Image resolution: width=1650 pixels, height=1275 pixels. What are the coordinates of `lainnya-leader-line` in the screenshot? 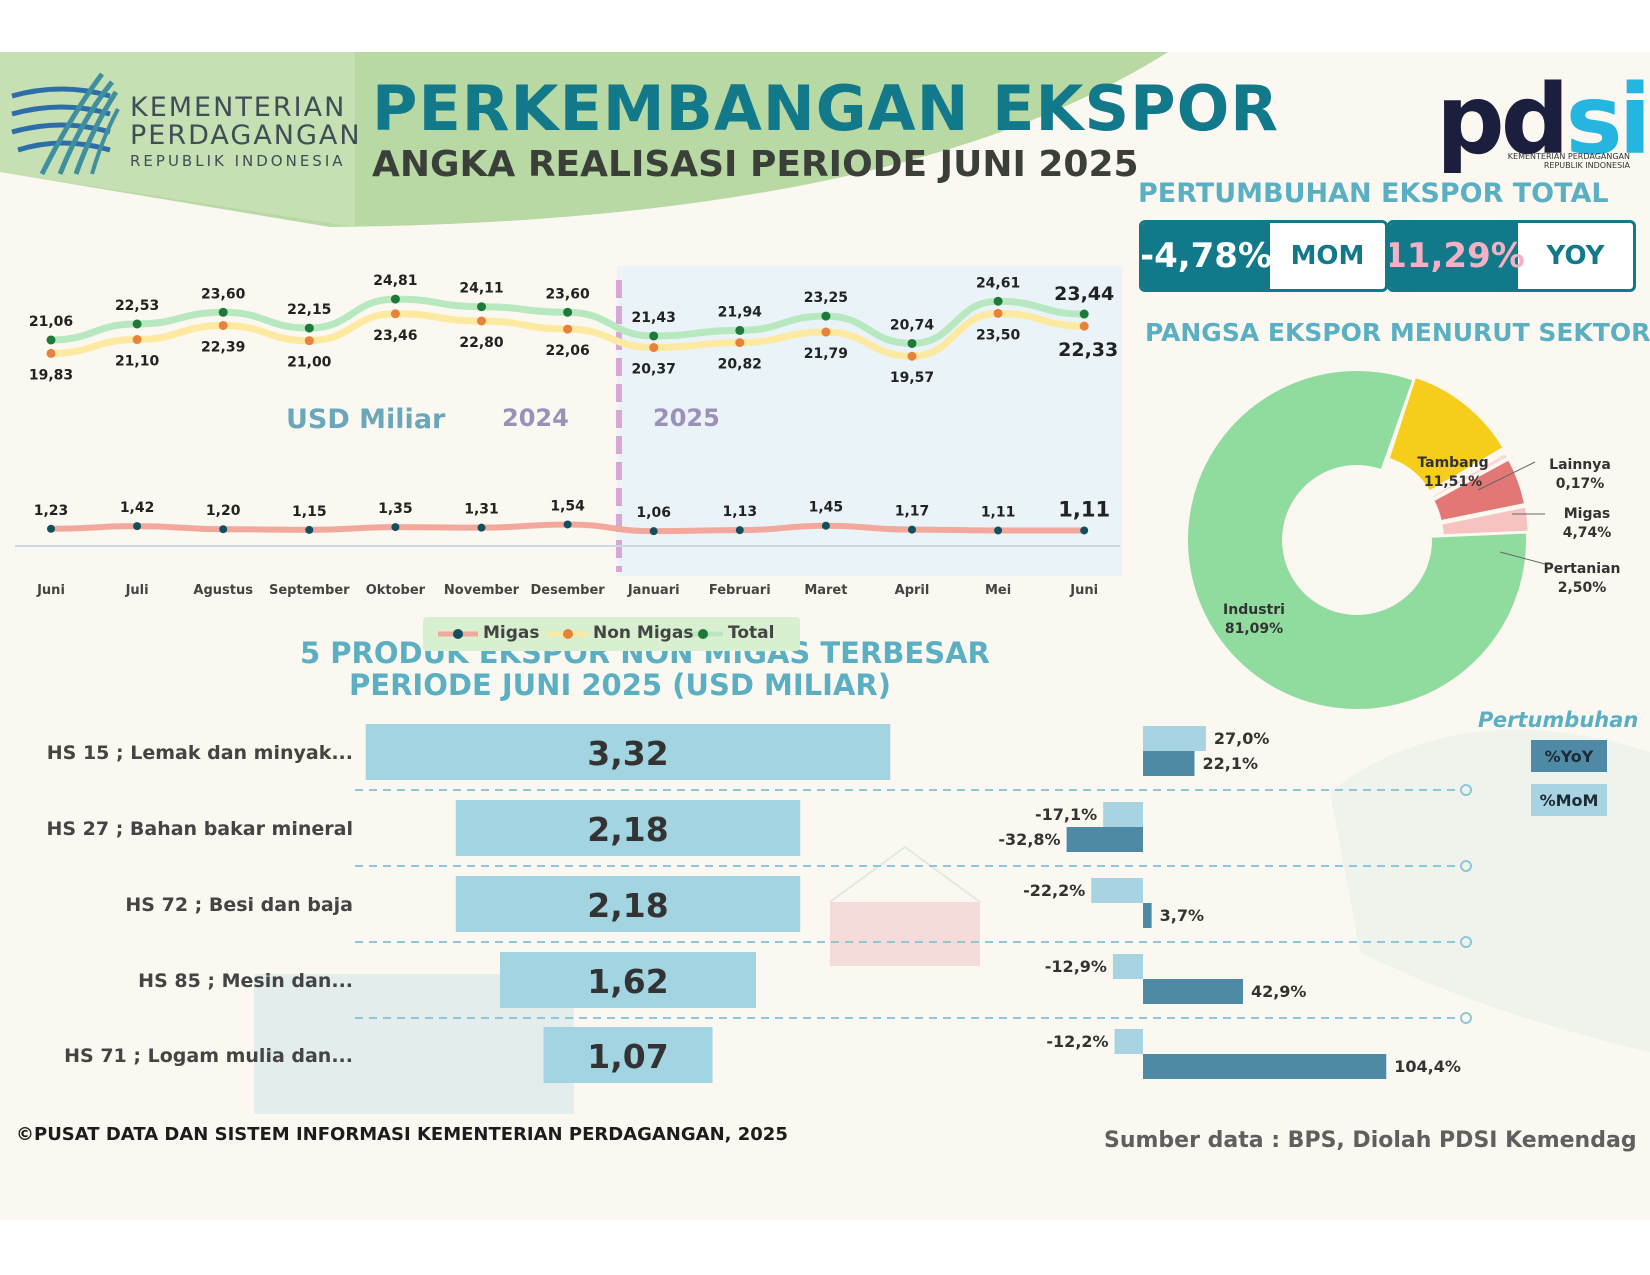 It's located at (1506, 476).